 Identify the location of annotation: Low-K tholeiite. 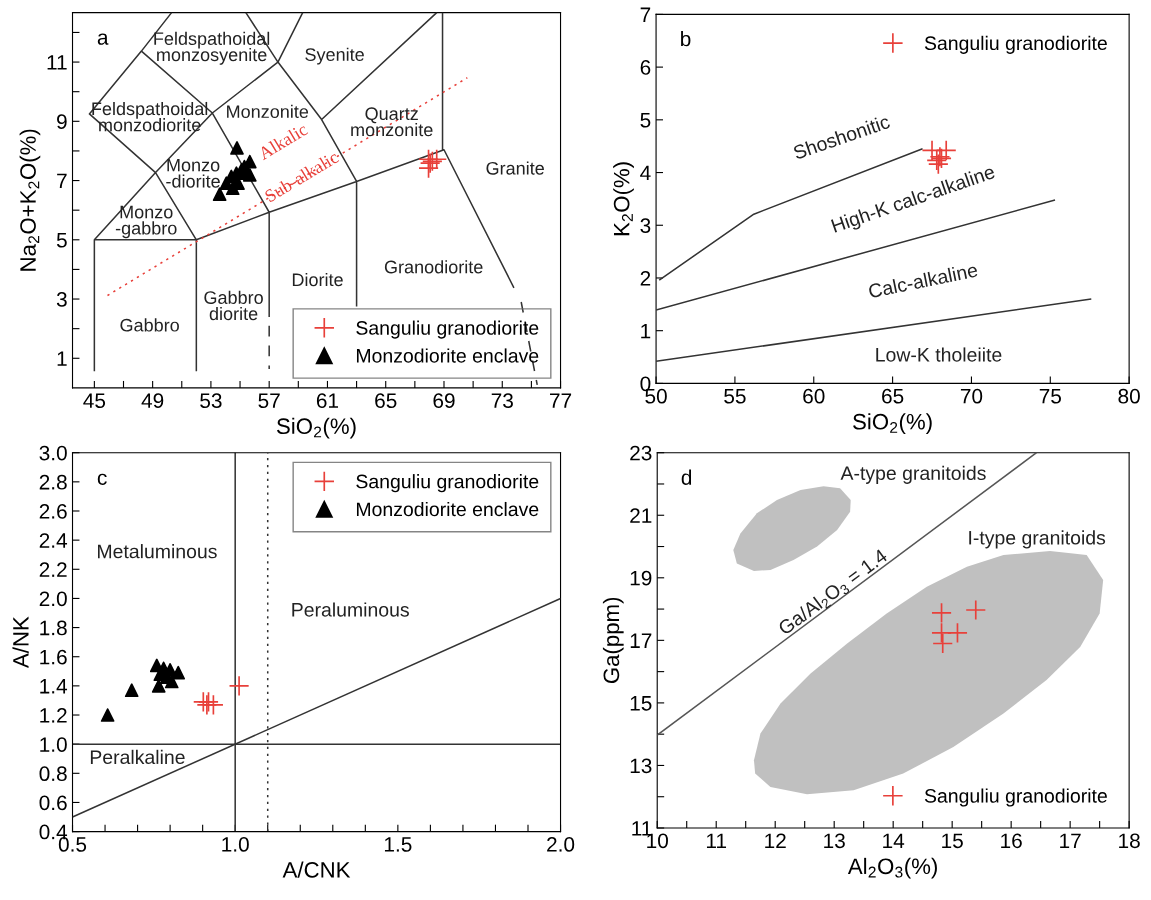
(939, 354).